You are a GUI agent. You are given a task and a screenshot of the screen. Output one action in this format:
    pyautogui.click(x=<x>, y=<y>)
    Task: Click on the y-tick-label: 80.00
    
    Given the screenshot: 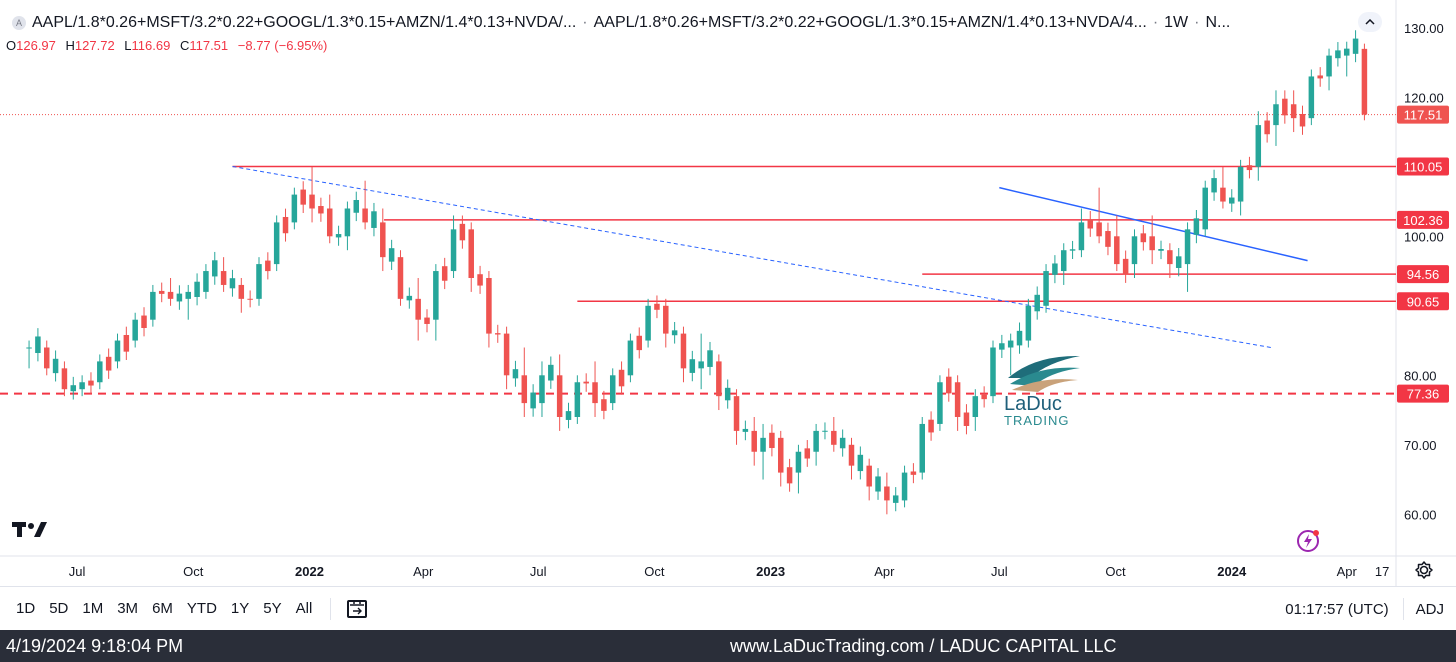 What is the action you would take?
    pyautogui.click(x=1420, y=375)
    